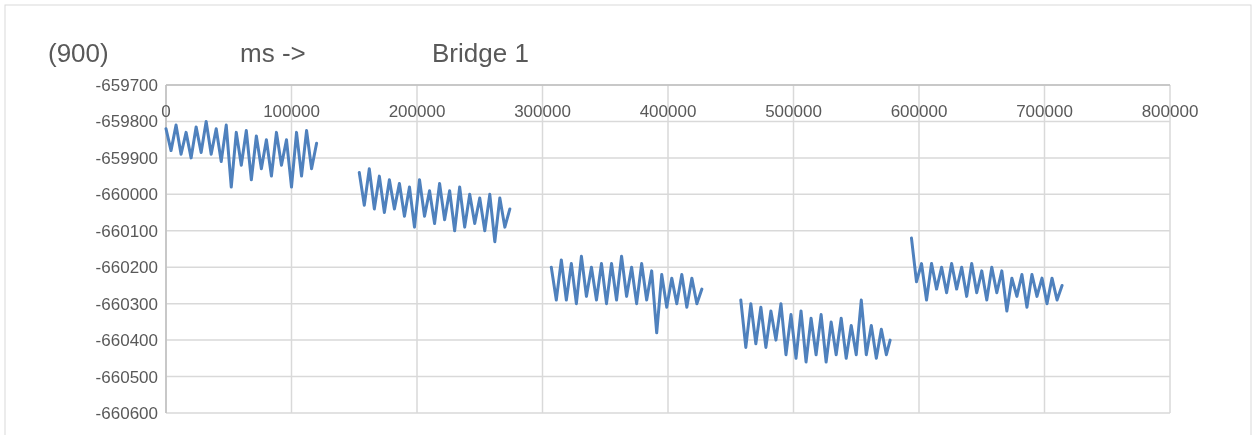  I want to click on y-axis-title: (900), so click(78, 53).